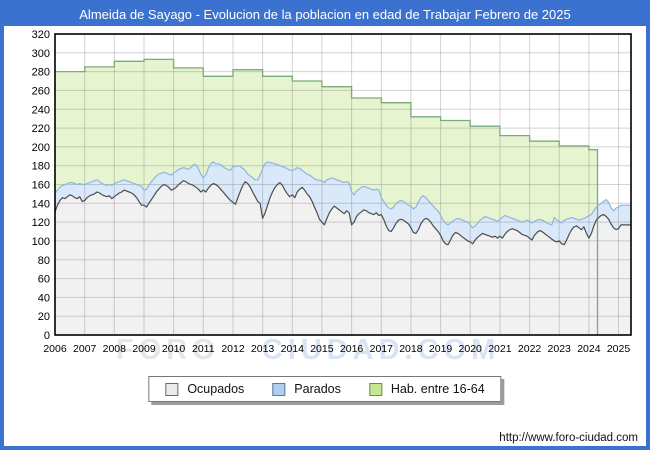  Describe the element at coordinates (322, 349) in the screenshot. I see `x-tick-label: 2015` at that location.